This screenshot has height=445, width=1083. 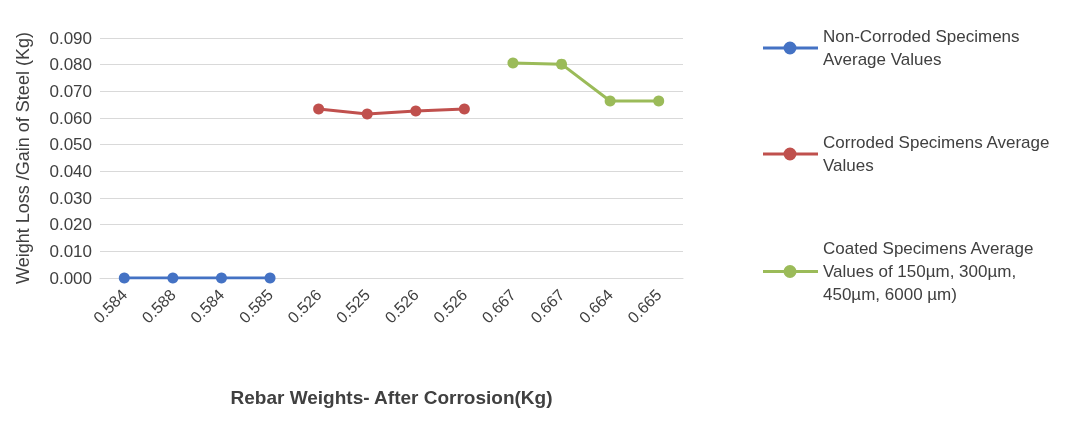 I want to click on y-axis-title: Weight Loss /Gain of Steel (Kg), so click(x=23, y=158).